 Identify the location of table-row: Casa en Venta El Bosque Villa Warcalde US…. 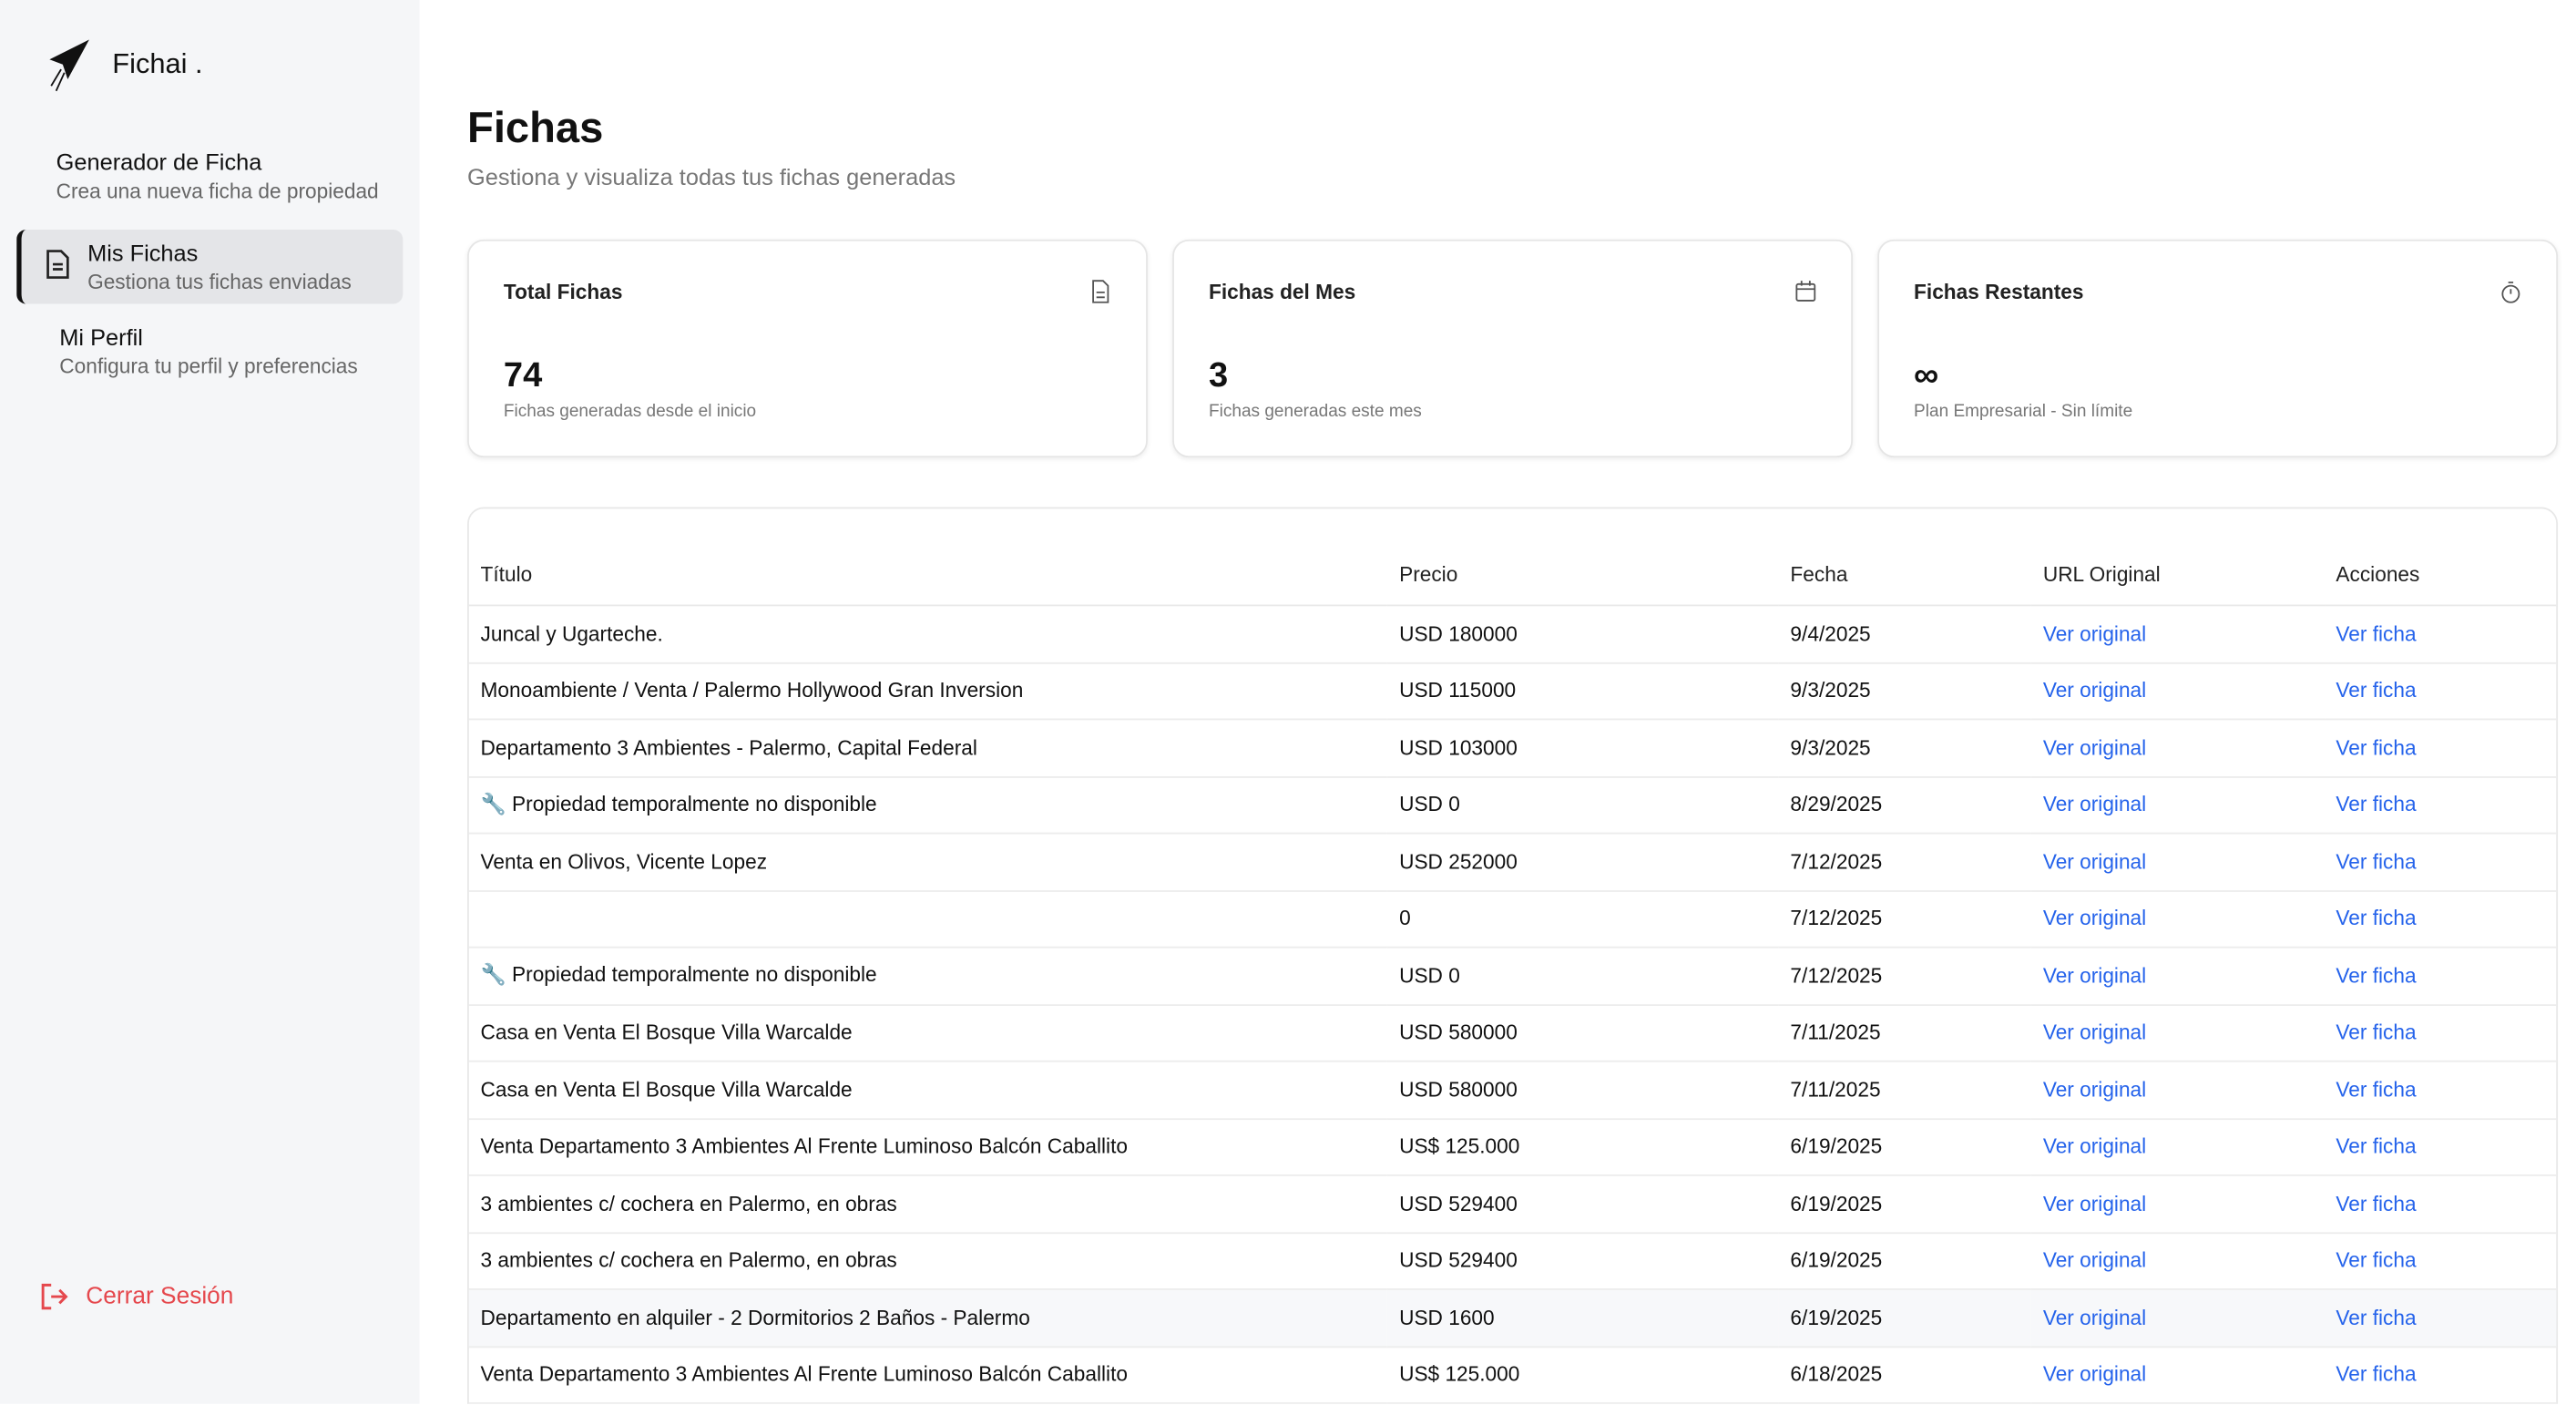
(1512, 1090).